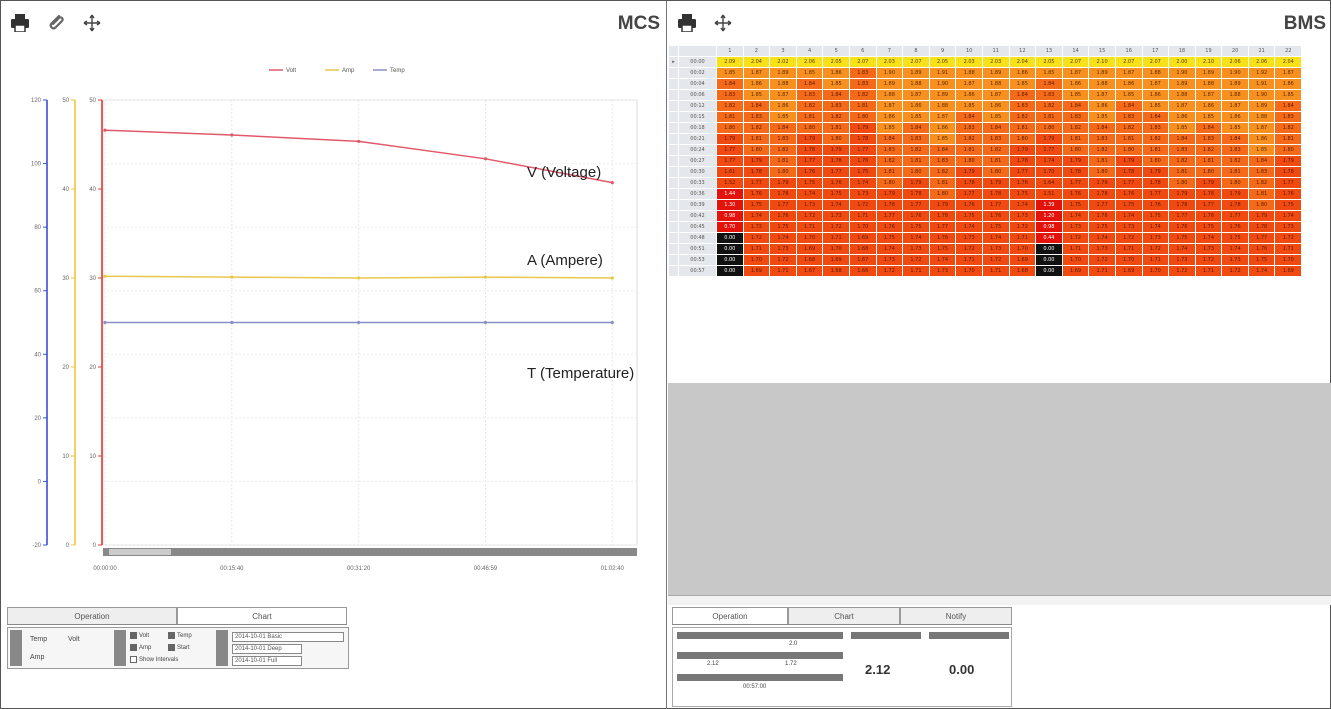 This screenshot has width=1331, height=709. Describe the element at coordinates (697, 84) in the screenshot. I see `row-time: 00:04` at that location.